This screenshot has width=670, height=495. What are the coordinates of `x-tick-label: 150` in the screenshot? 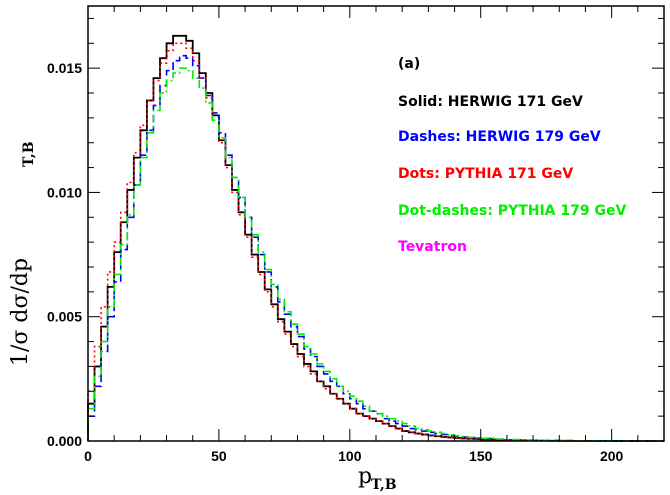 It's located at (481, 456).